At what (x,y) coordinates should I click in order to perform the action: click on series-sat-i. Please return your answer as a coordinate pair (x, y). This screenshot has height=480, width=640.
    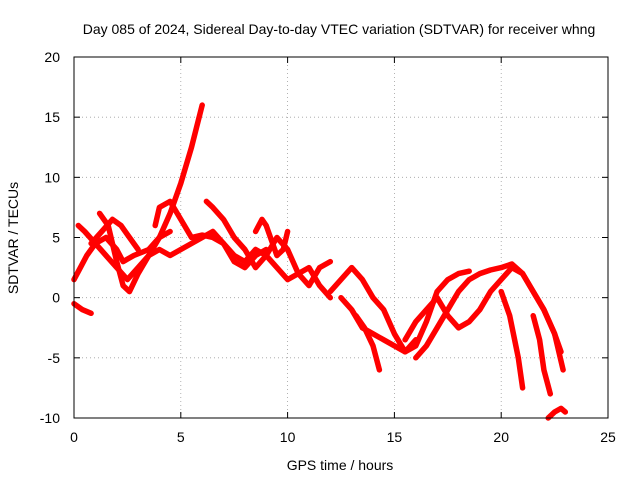
    Looking at the image, I should click on (373, 309).